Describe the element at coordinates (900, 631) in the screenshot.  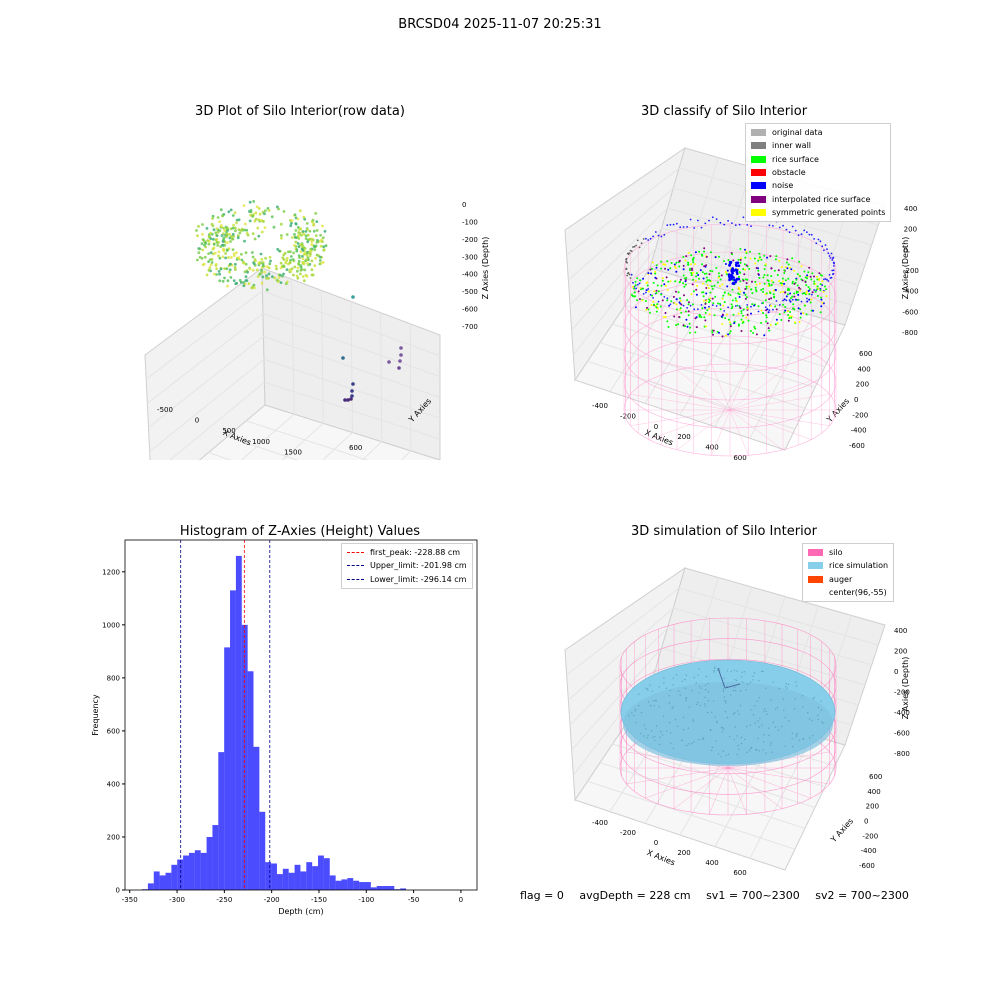
I see `sim-z-tick-label: 400` at that location.